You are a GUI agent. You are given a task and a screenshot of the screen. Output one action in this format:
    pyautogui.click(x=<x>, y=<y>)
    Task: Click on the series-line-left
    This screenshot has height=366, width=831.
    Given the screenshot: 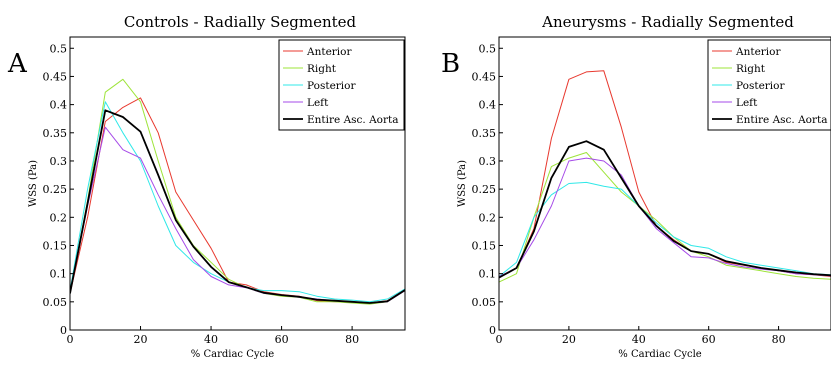 What is the action you would take?
    pyautogui.click(x=665, y=217)
    